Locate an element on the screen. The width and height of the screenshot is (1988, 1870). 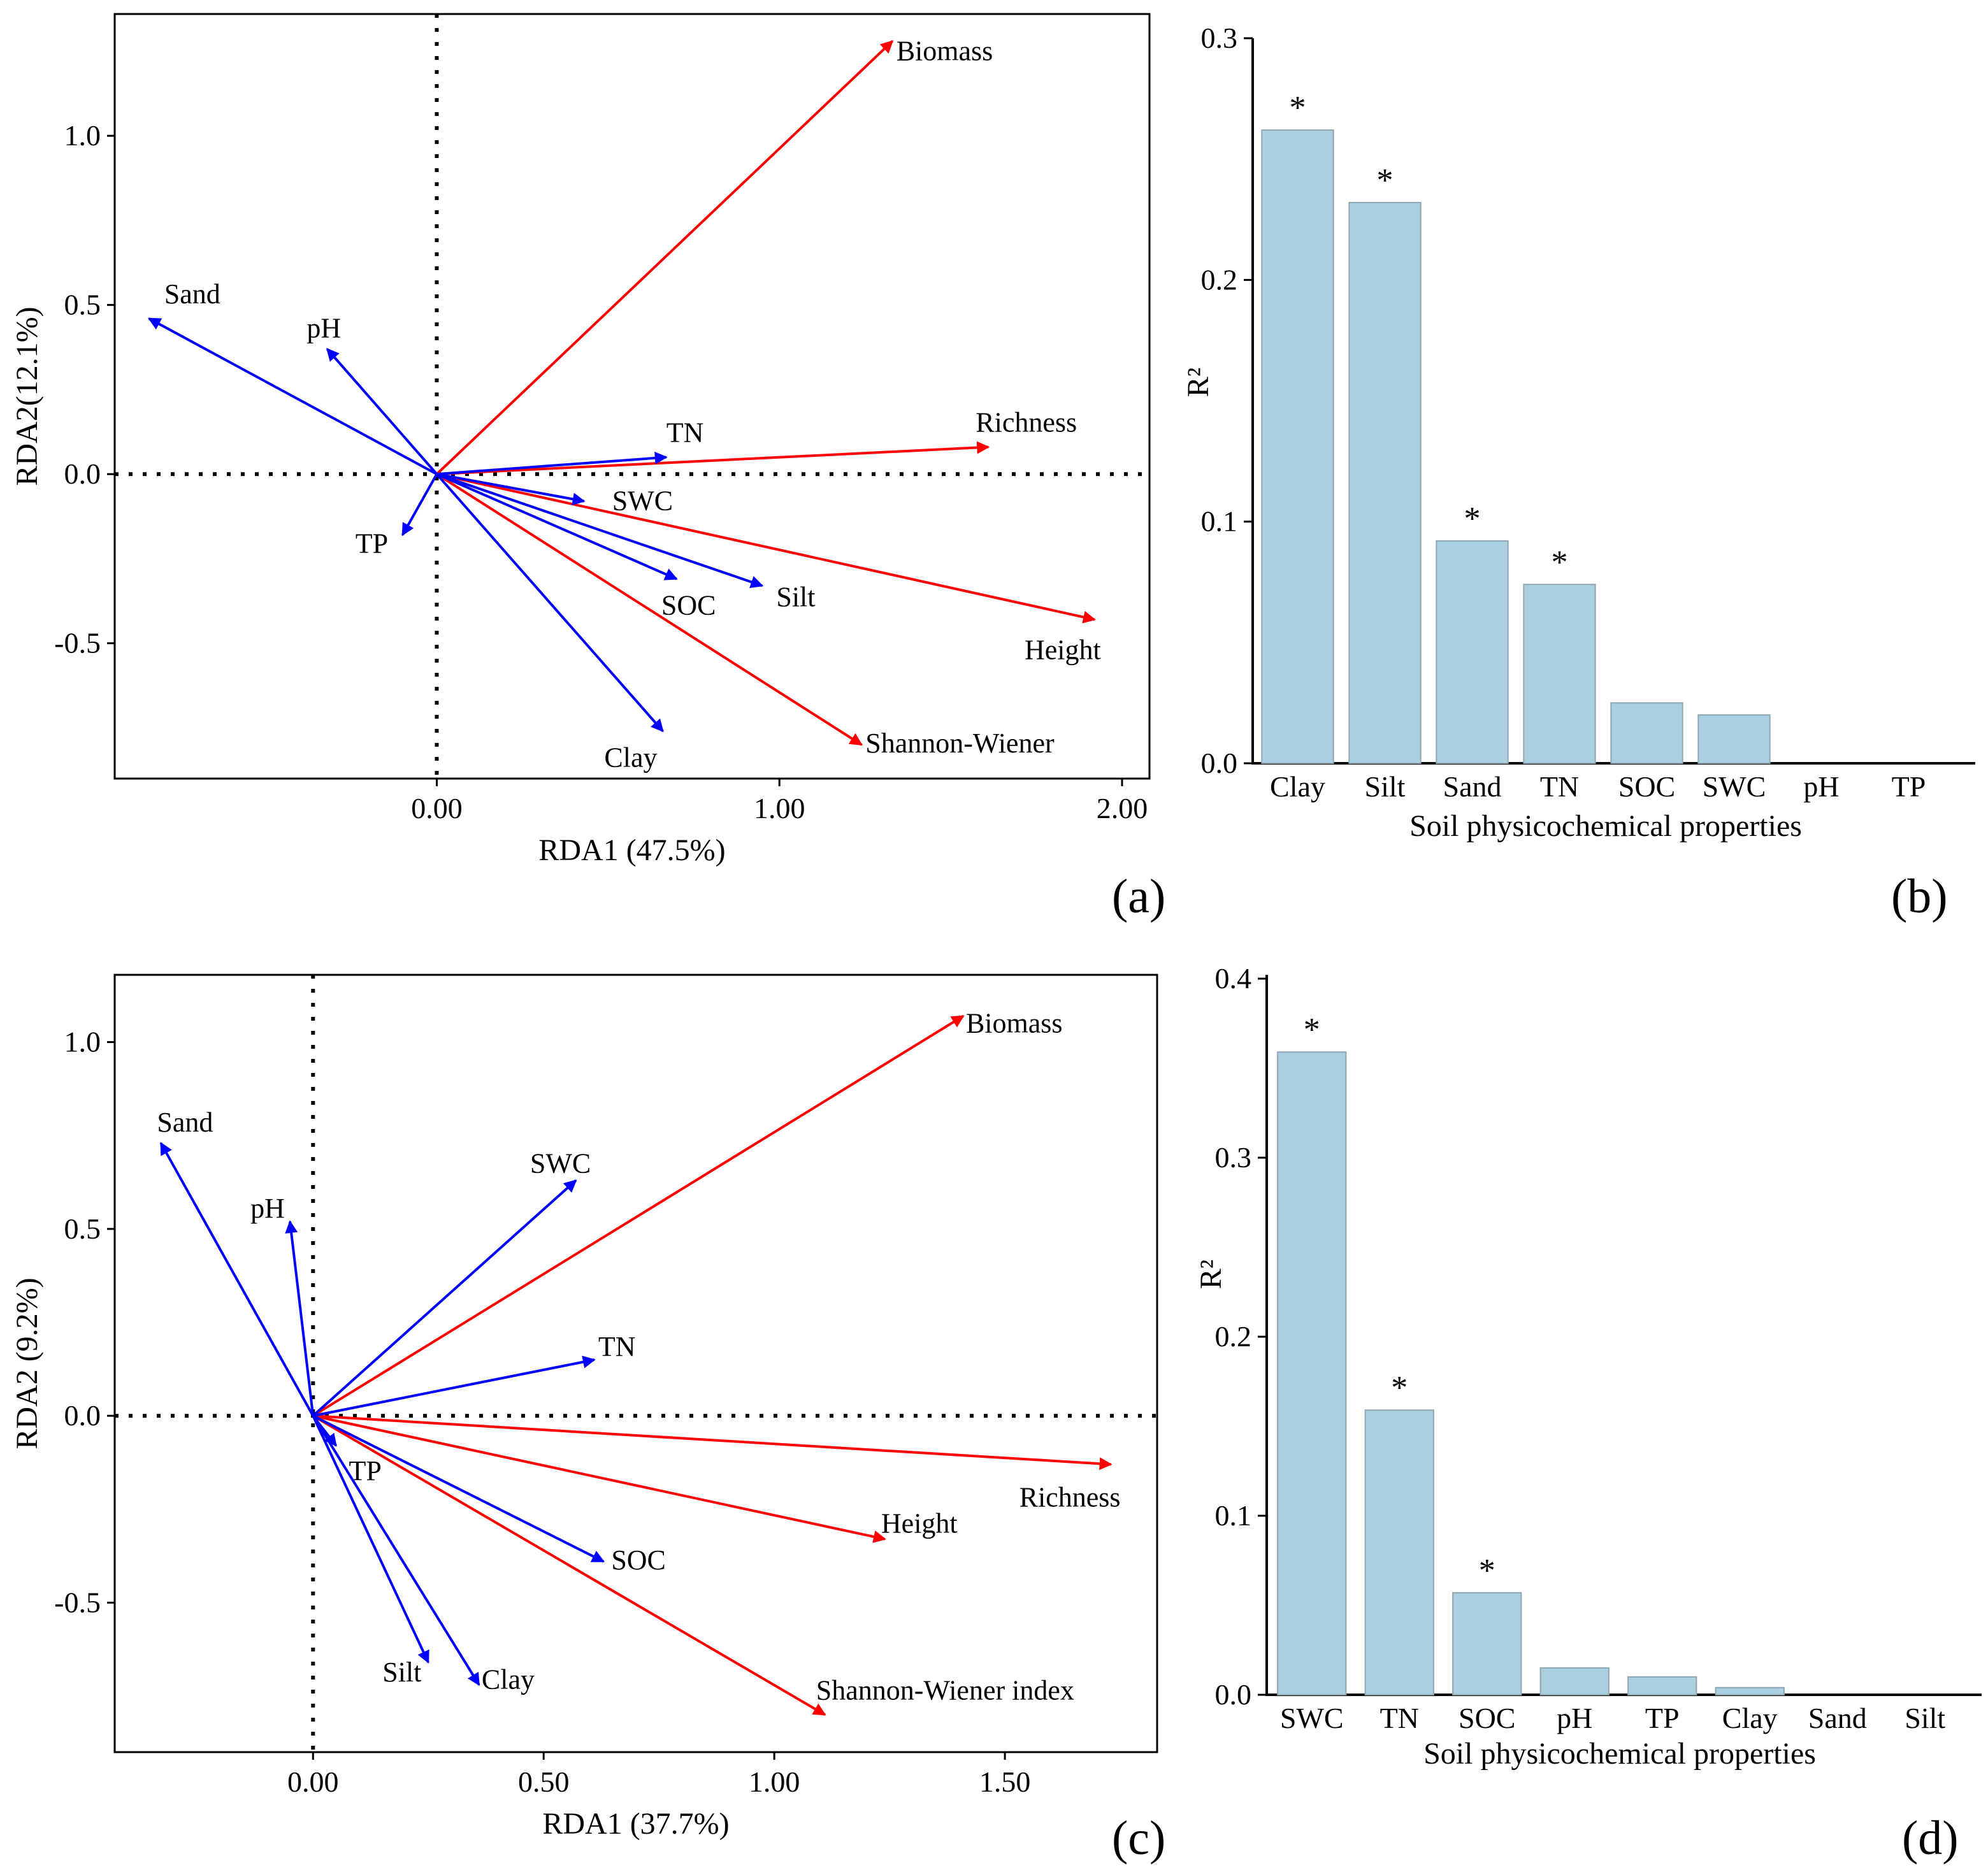
panel-d-y-tick-label: 0.3 is located at coordinates (1233, 1157).